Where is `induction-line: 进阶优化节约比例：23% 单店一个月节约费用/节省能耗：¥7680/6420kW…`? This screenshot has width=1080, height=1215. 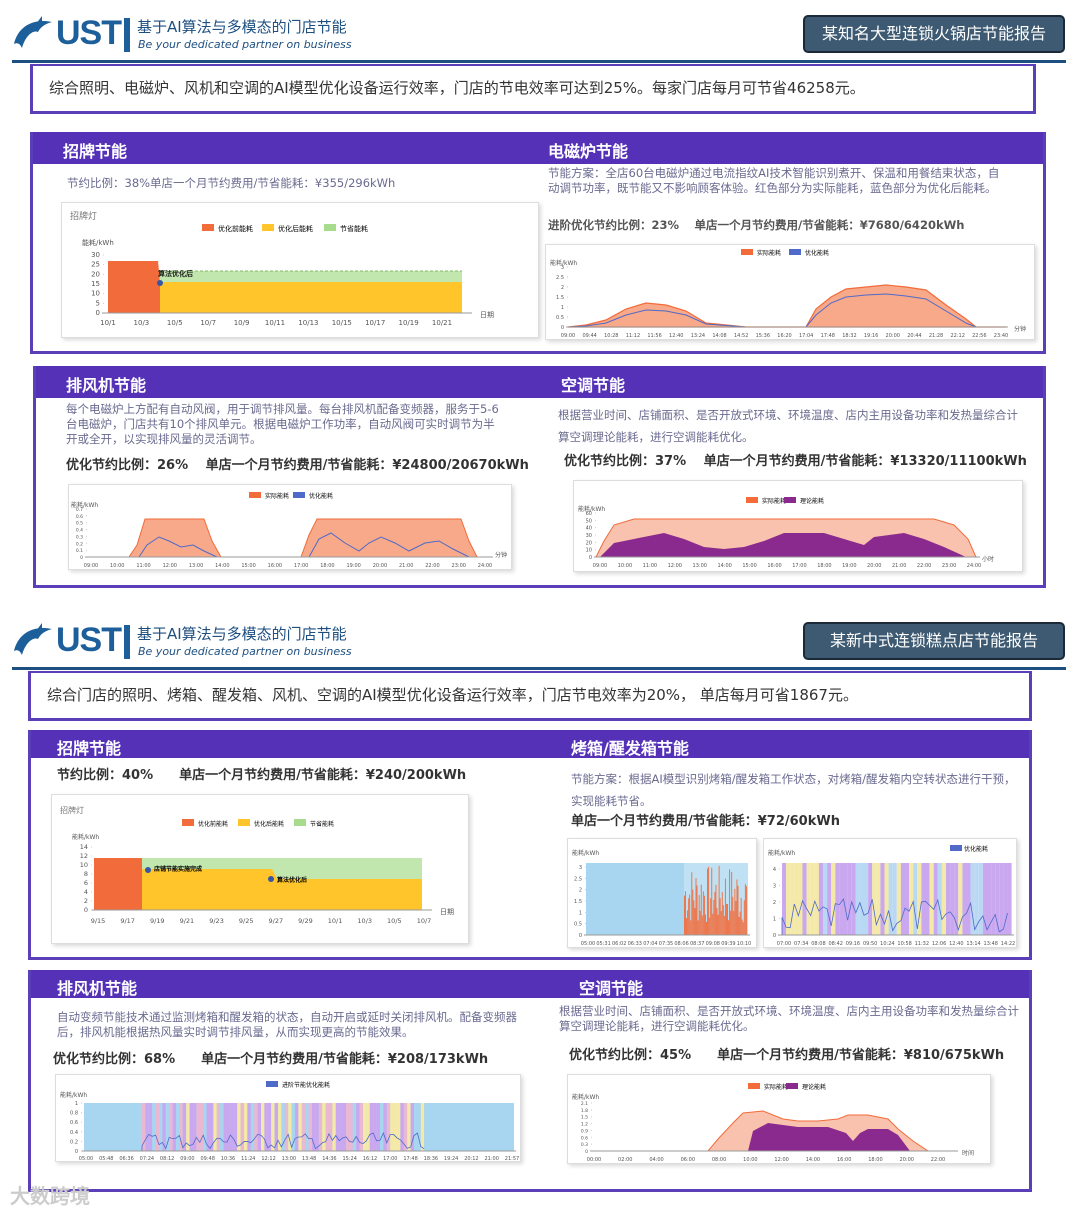 induction-line: 进阶优化节约比例：23% 单店一个月节约费用/节省能耗：¥7680/6420kW… is located at coordinates (756, 225).